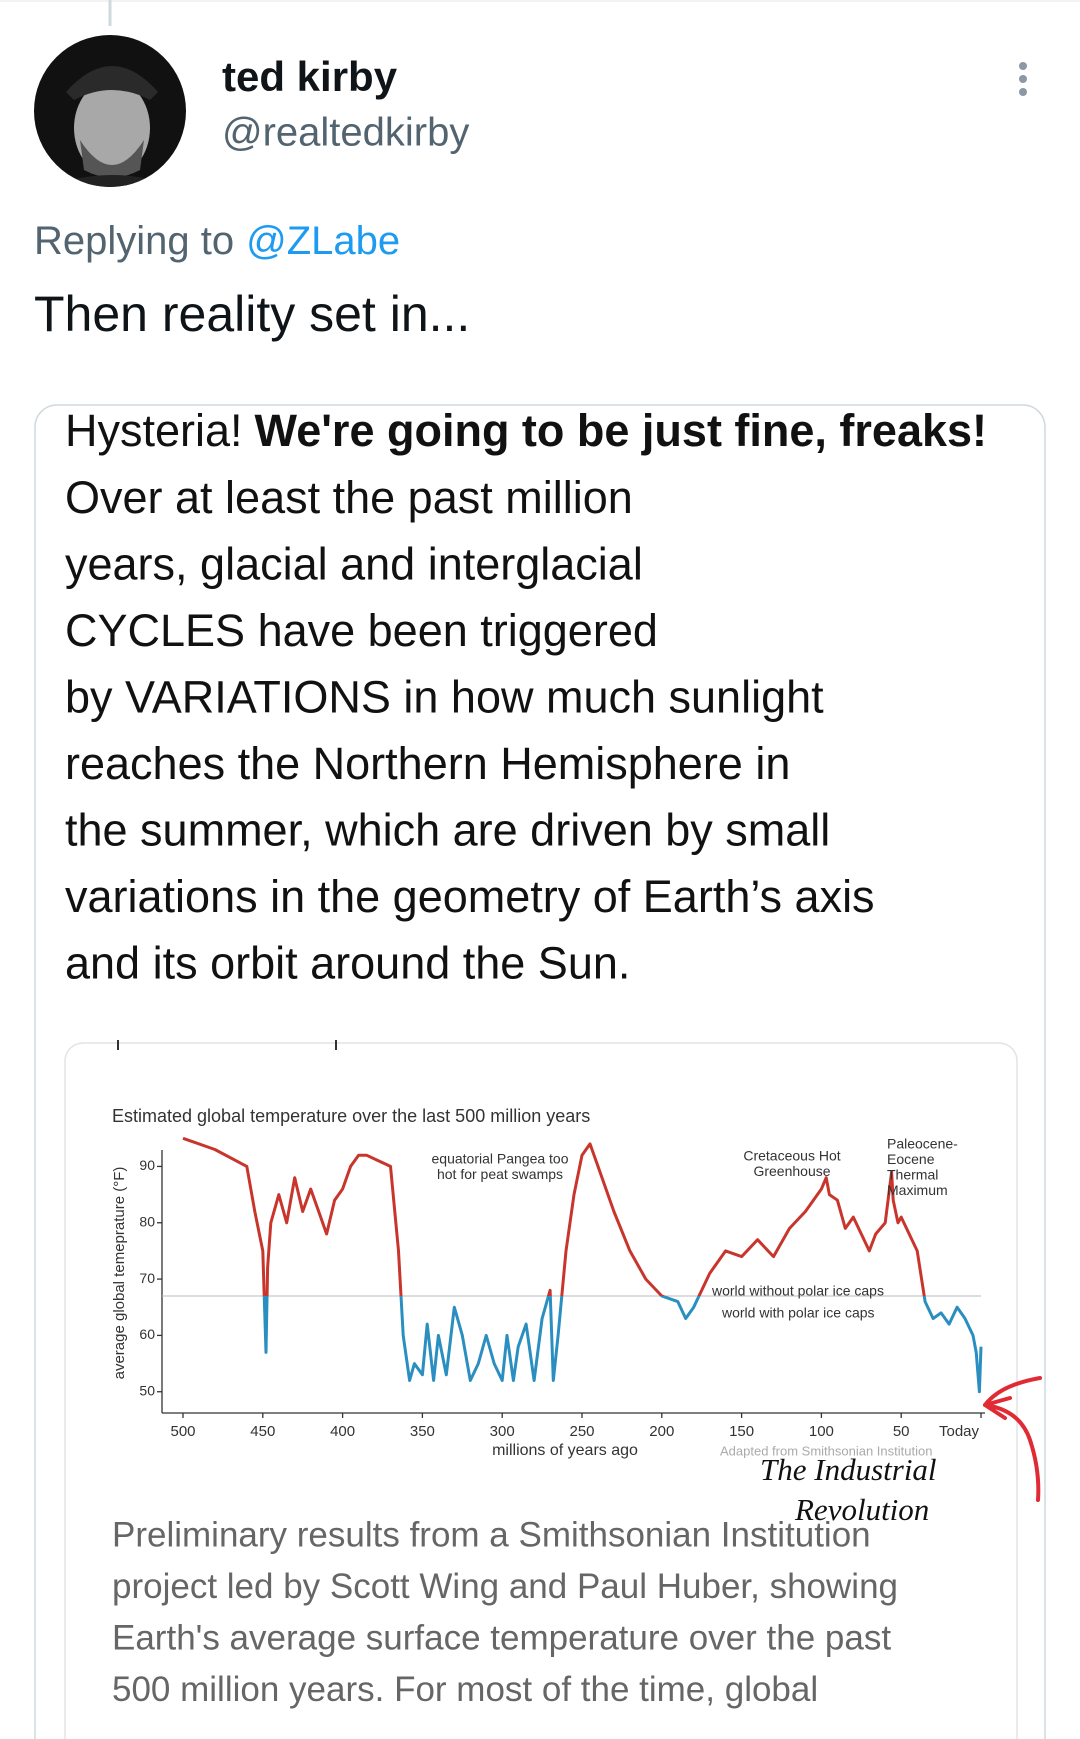 The height and width of the screenshot is (1739, 1080). I want to click on quote-line: by VARIATIONS in how much sunlight, so click(444, 696).